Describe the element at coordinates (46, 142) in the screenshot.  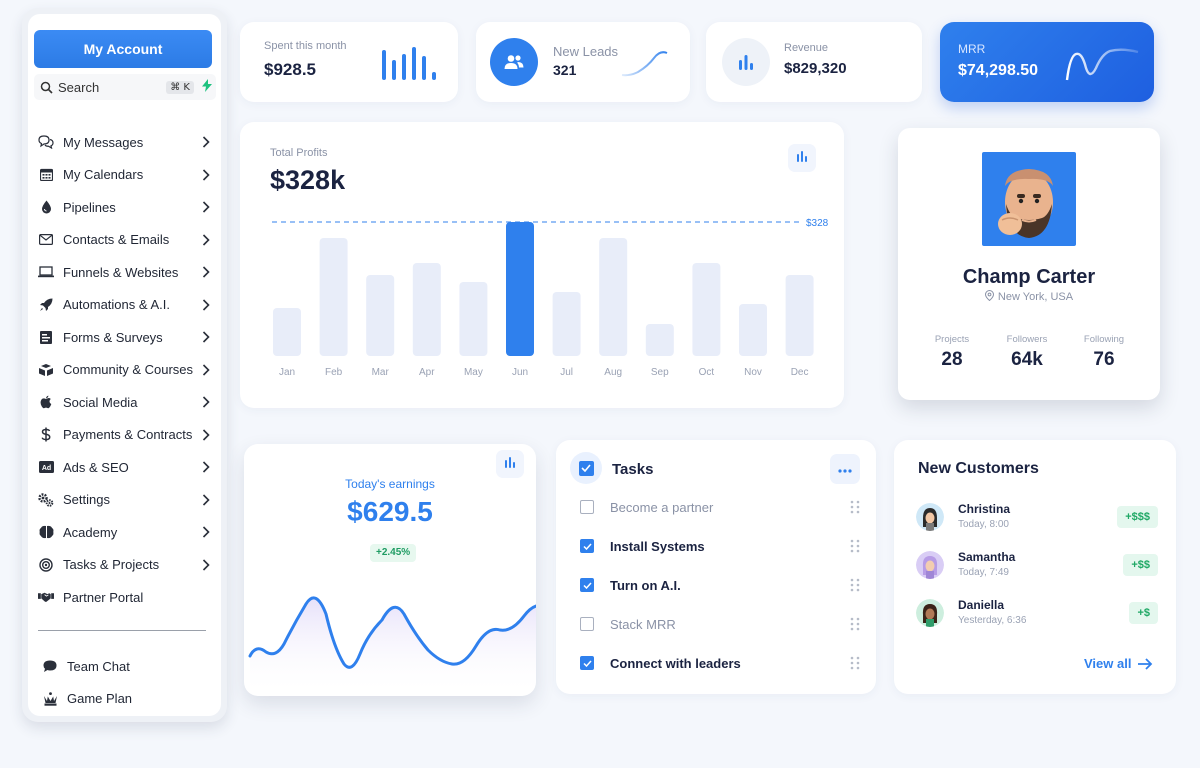
I see `messages-icon` at that location.